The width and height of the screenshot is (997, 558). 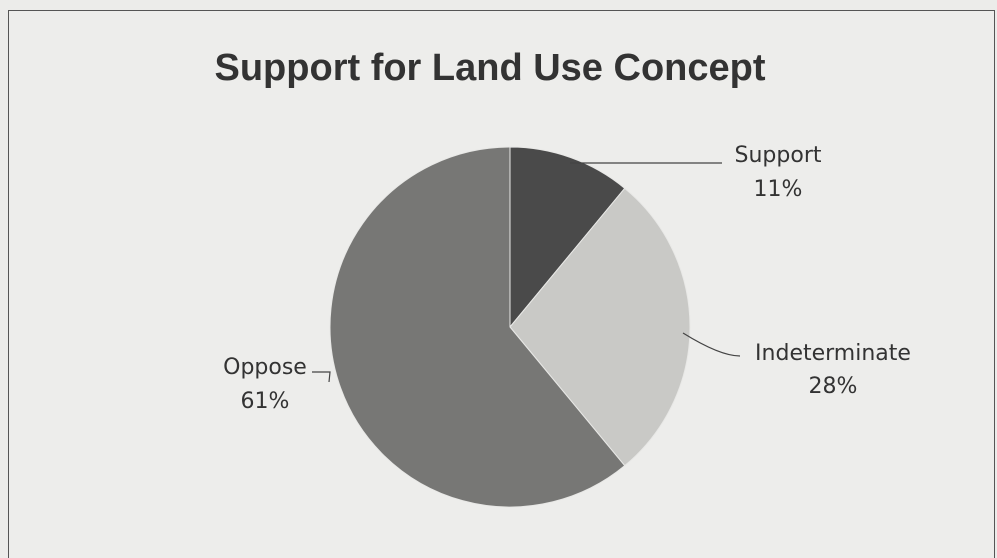 I want to click on slice-name-support: Support, so click(x=778, y=155).